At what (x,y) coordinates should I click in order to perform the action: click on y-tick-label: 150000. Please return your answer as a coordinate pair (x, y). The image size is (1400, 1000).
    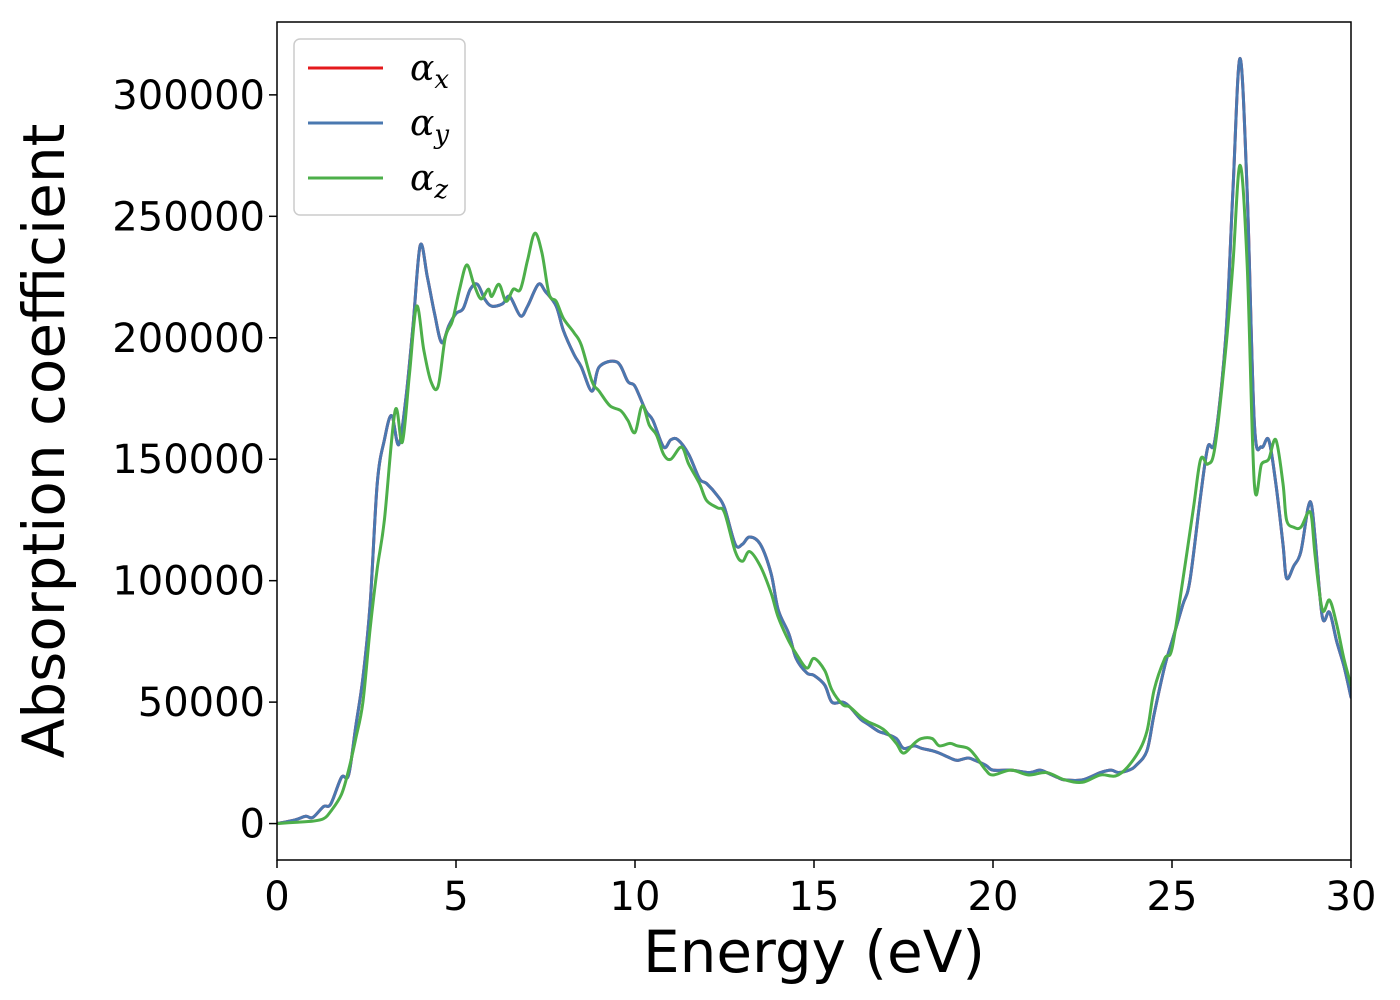
    Looking at the image, I should click on (188, 460).